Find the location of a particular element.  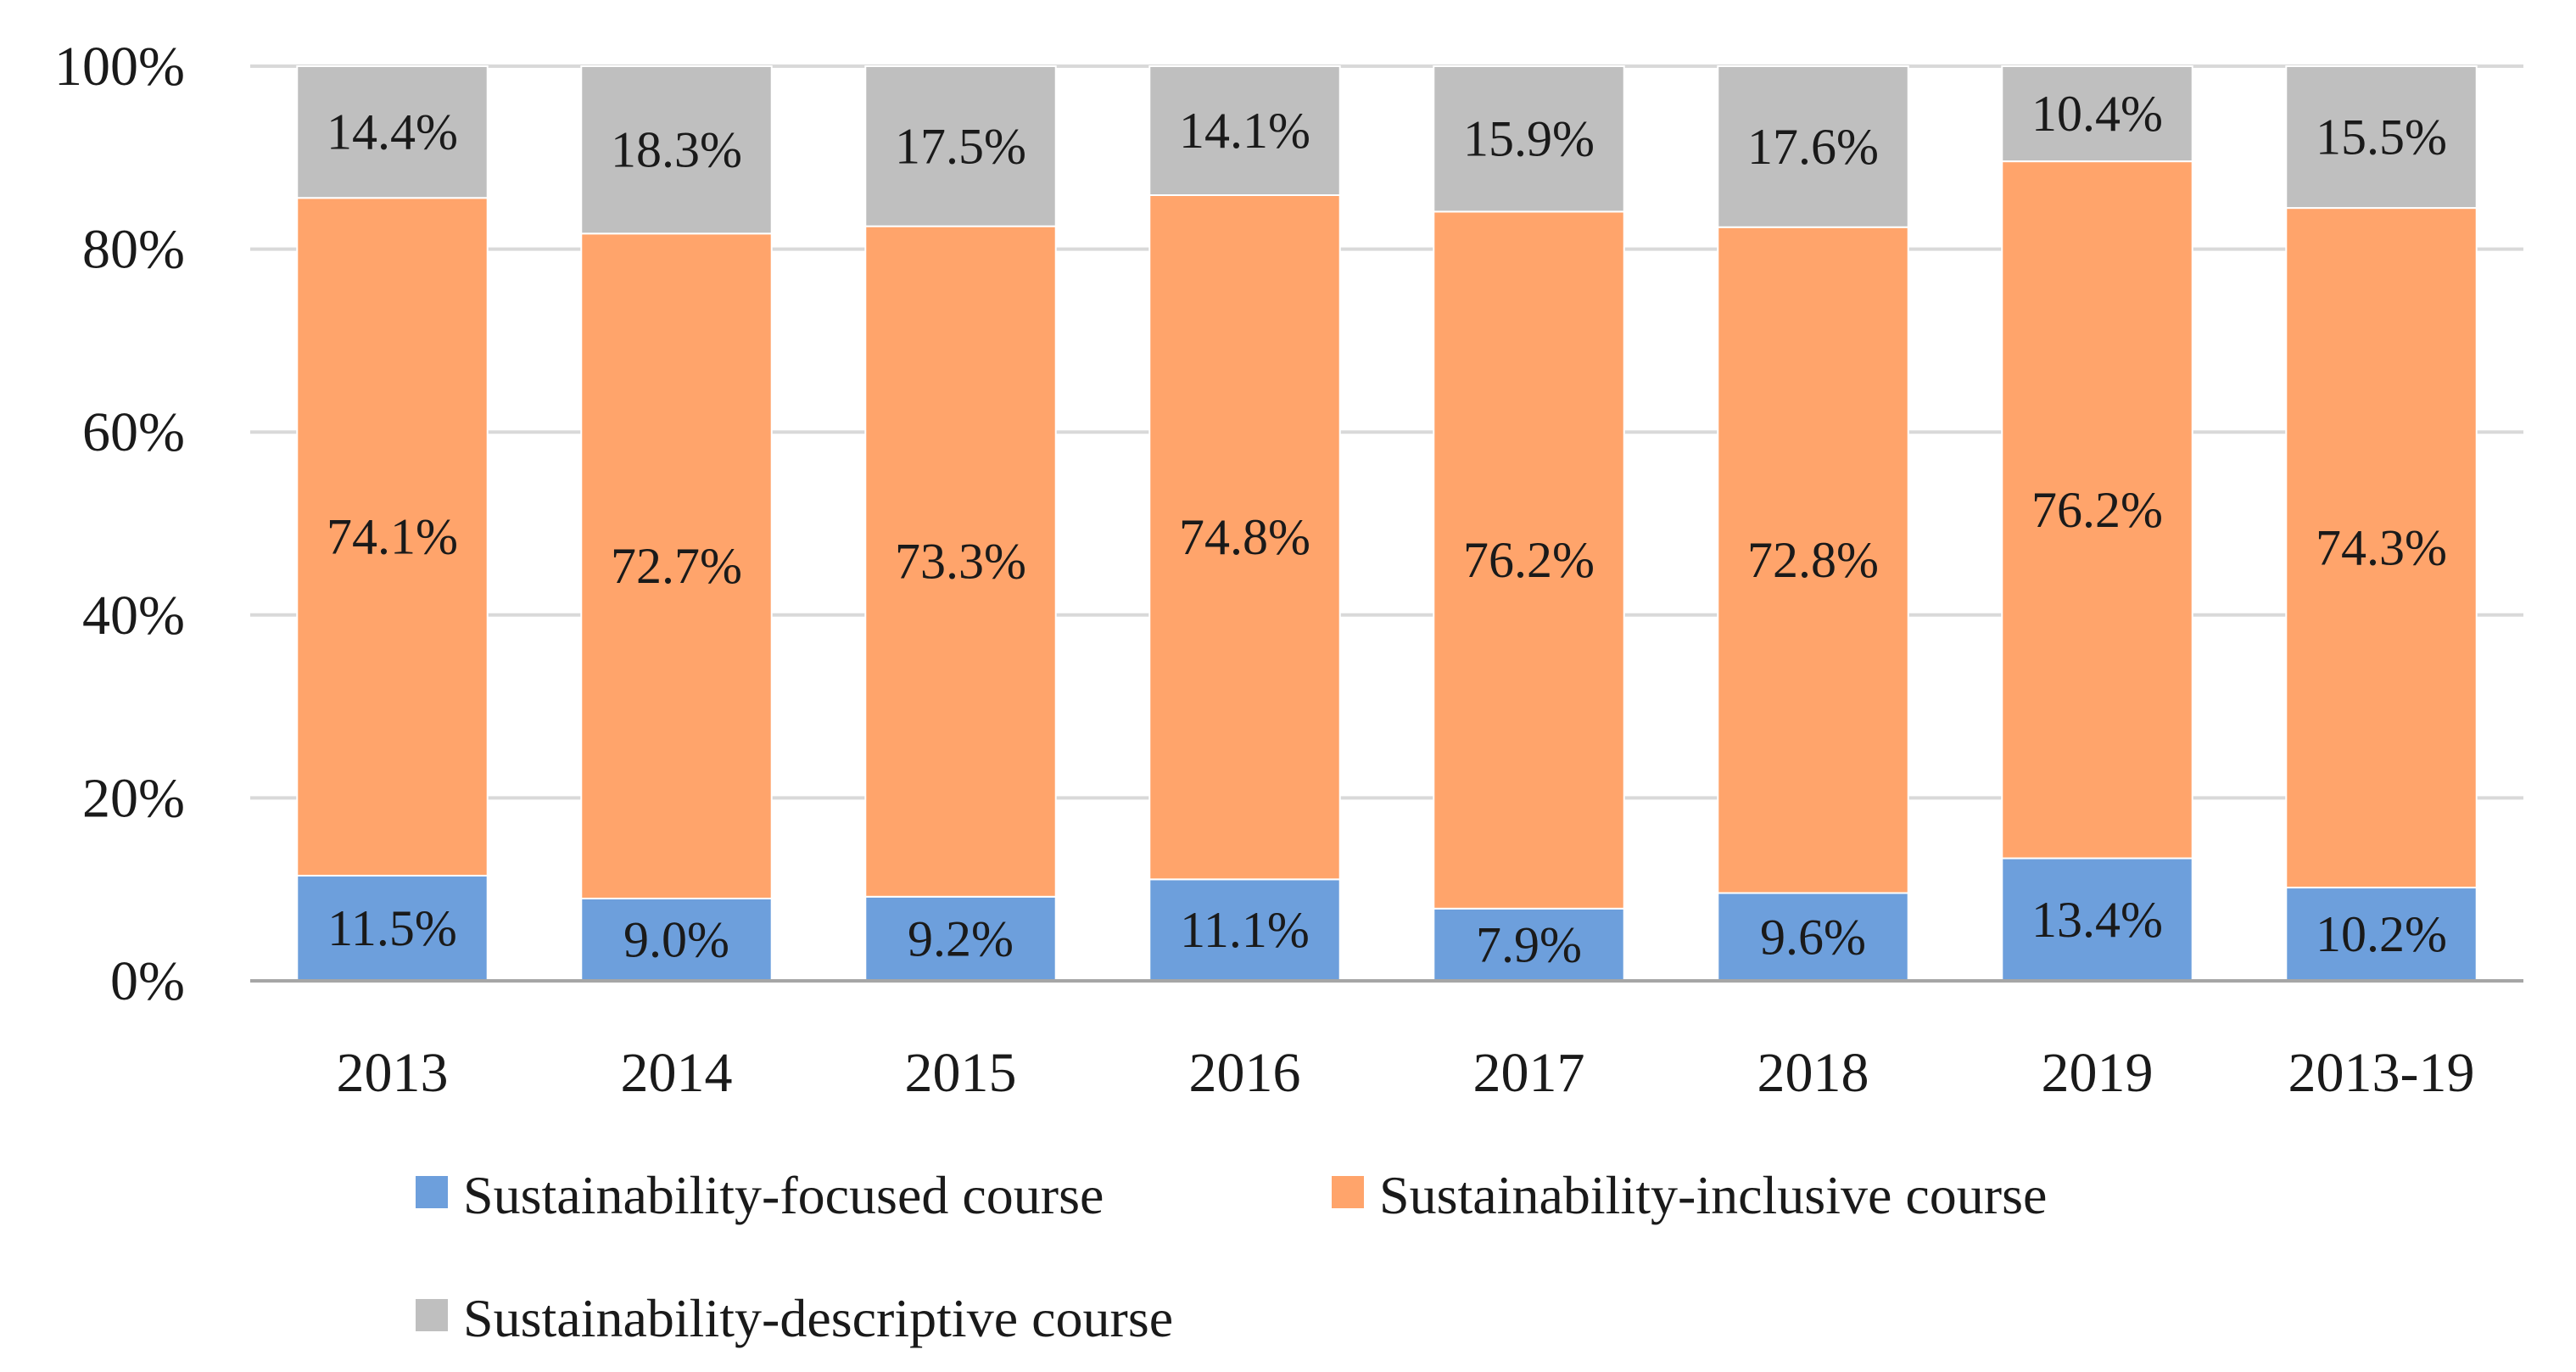

data-label: 74.1% is located at coordinates (392, 537).